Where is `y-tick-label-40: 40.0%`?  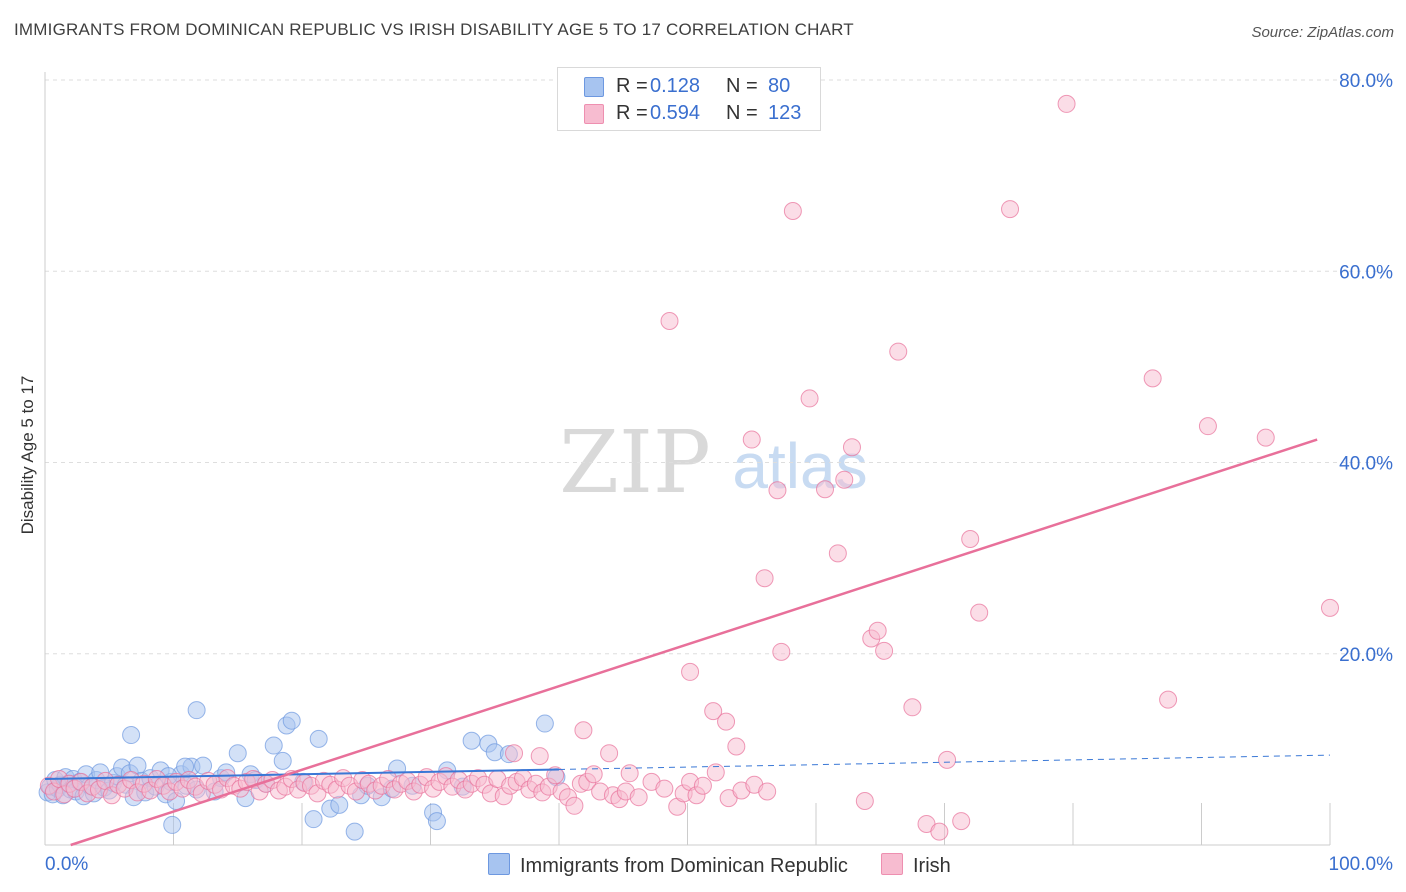
y-tick-label-40: 40.0% is located at coordinates (1366, 464).